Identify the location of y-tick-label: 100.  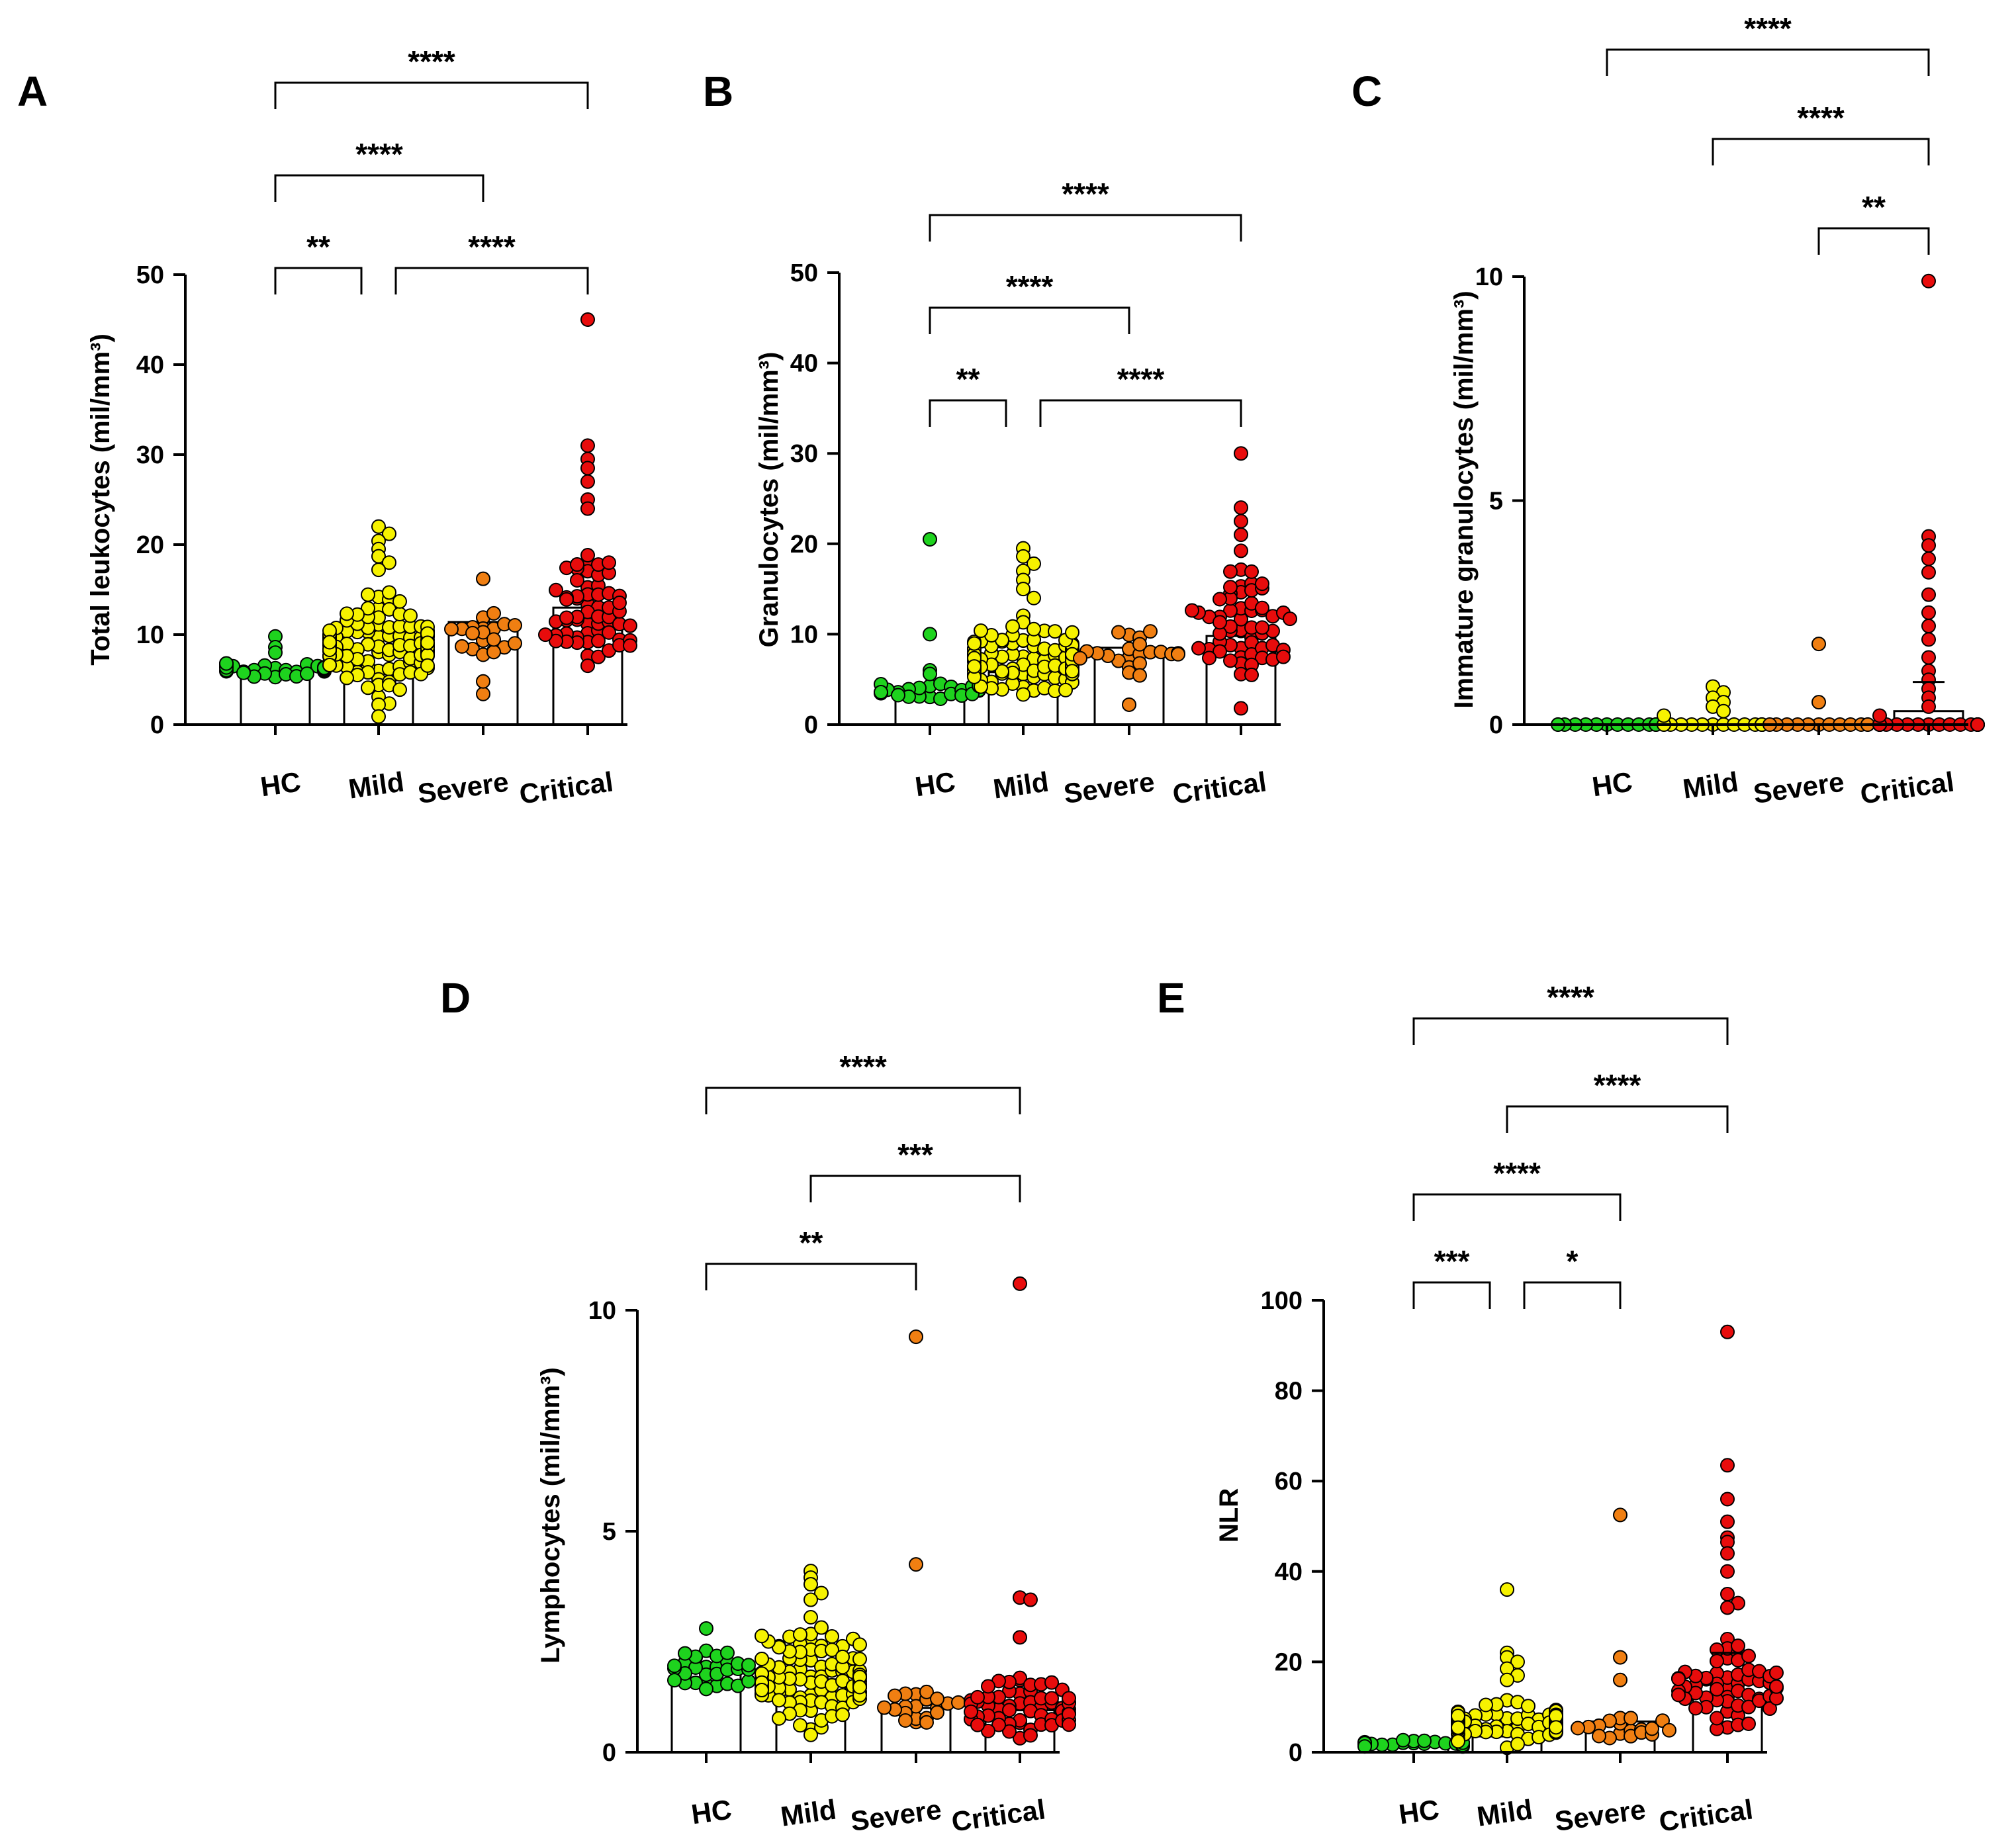
(1282, 1301).